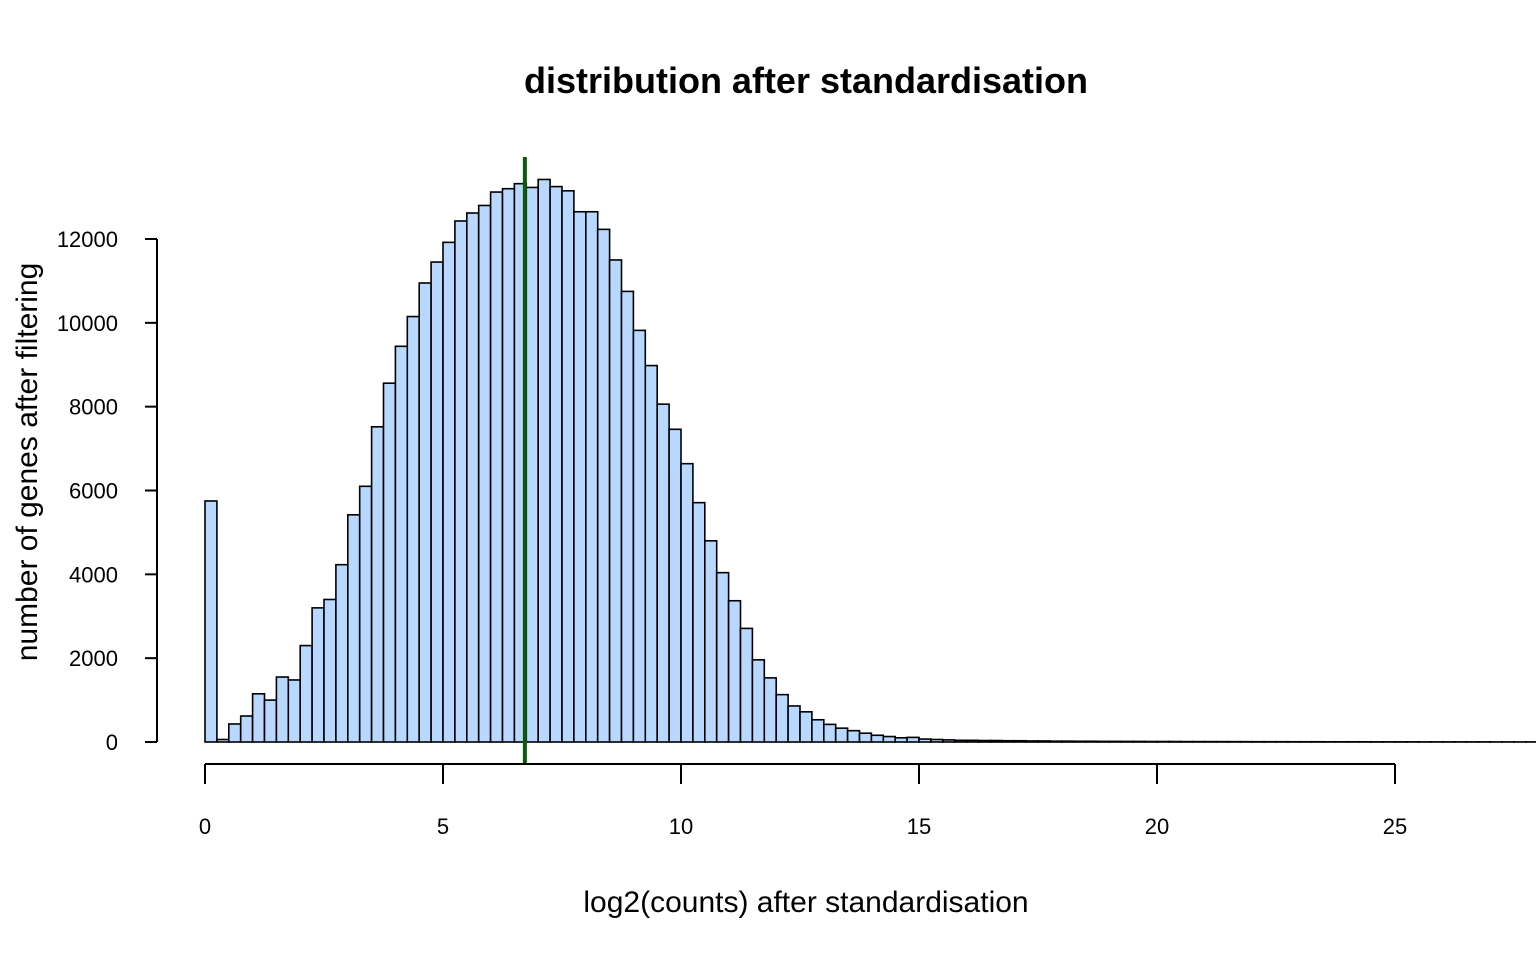 This screenshot has height=960, width=1536. I want to click on y-tick-label: 0, so click(112, 742).